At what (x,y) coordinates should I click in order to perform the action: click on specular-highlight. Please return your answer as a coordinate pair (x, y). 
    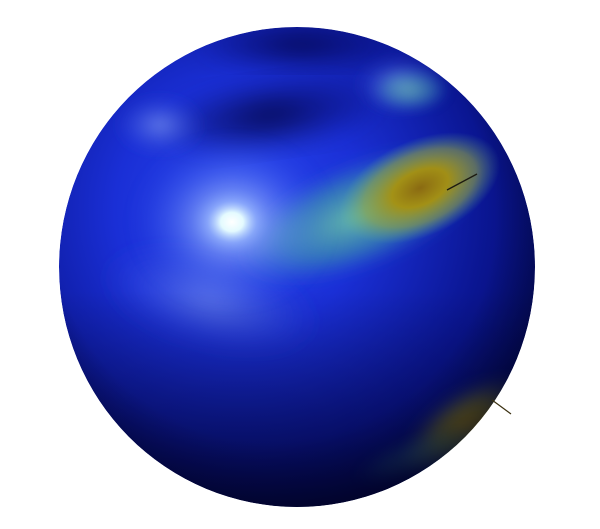
    Looking at the image, I should click on (232, 222).